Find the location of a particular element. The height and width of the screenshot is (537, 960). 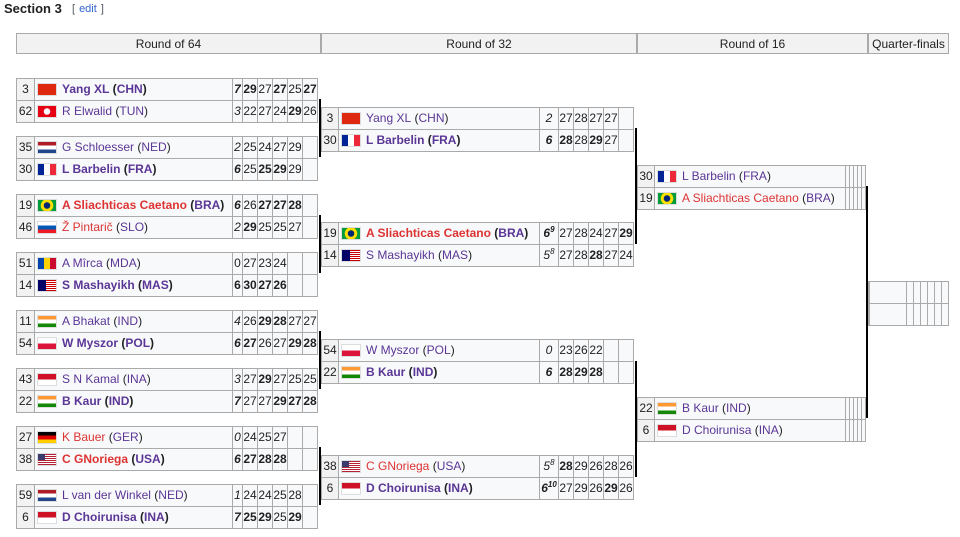

country-link: SLO is located at coordinates (132, 227).